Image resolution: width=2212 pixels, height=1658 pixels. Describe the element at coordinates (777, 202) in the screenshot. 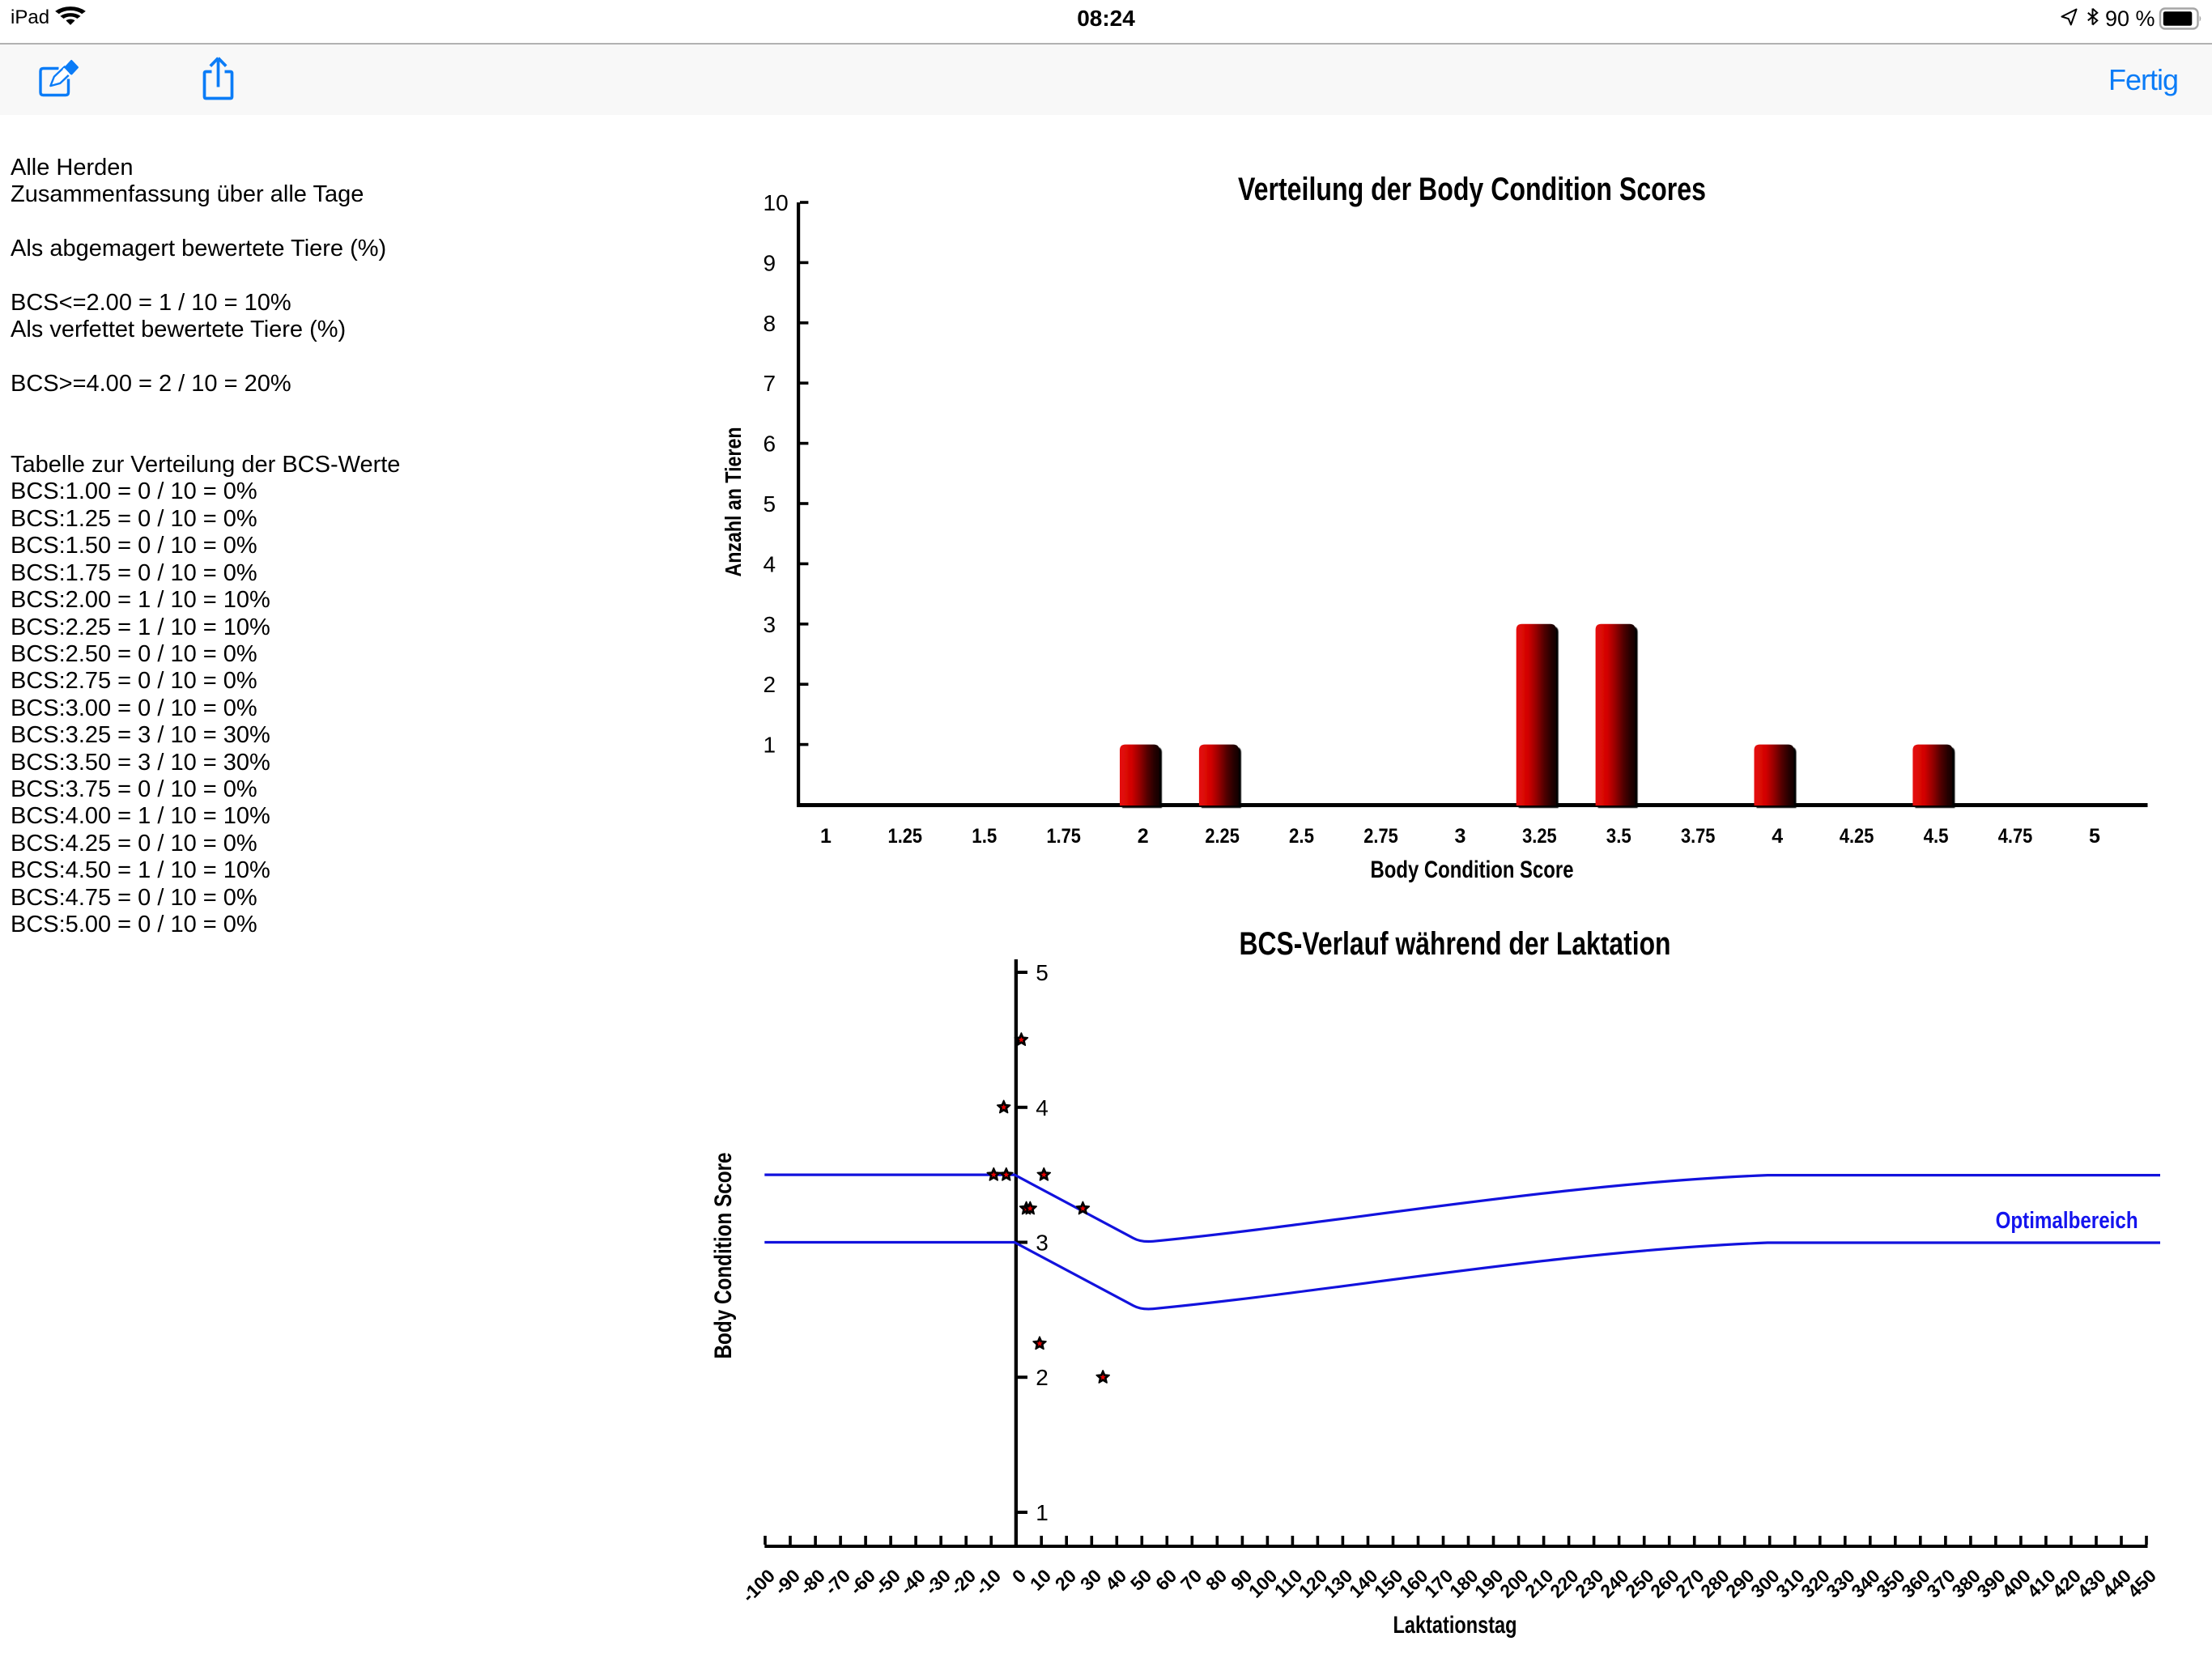

I see `svg-text: 10` at that location.